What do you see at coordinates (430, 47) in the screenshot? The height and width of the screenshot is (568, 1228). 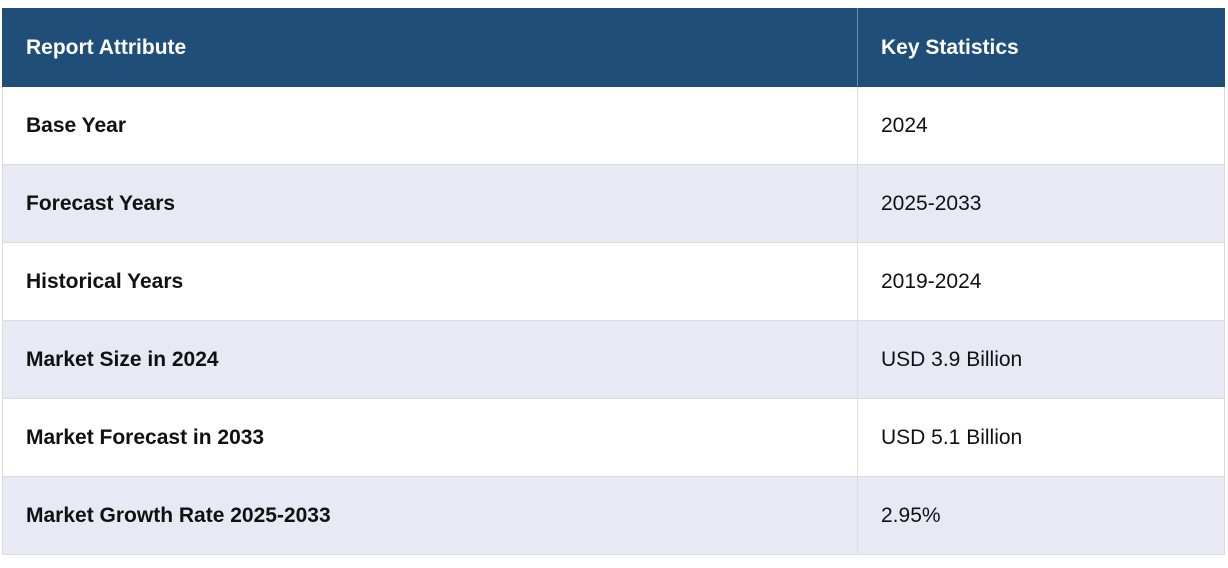 I see `header-report-attribute: Report Attribute` at bounding box center [430, 47].